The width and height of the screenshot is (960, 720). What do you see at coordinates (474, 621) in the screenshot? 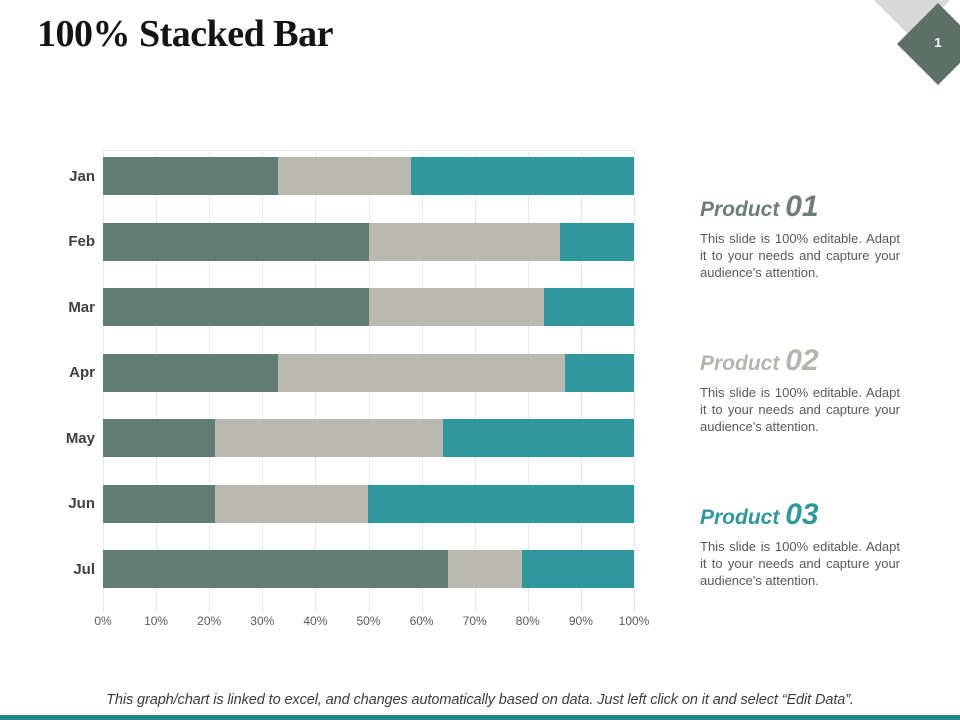
I see `x-tick-label: 70%` at bounding box center [474, 621].